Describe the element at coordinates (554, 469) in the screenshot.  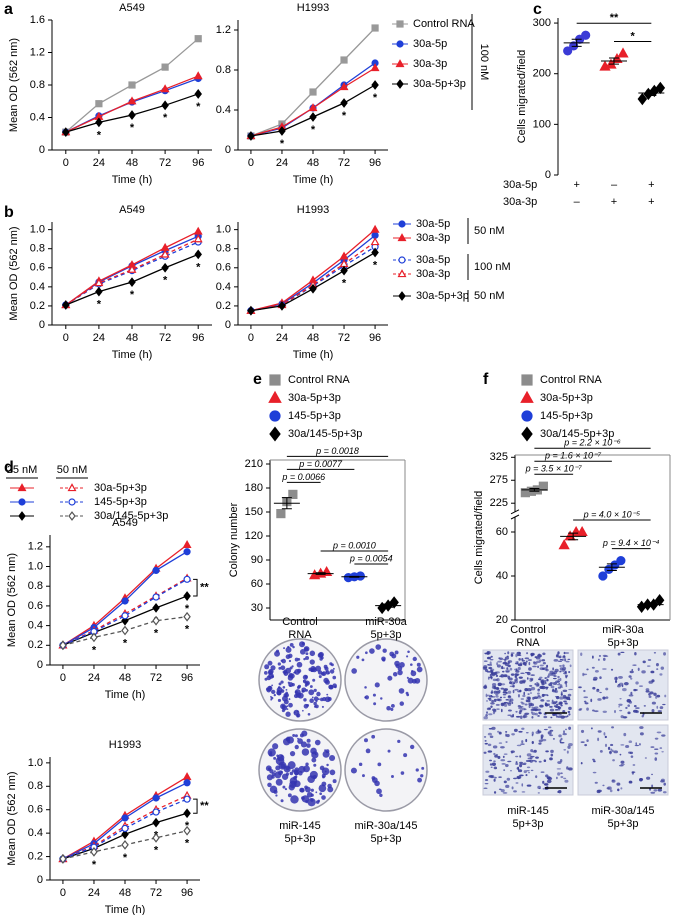
I see `comparison-label: p = 3.5 × 10⁻⁷` at that location.